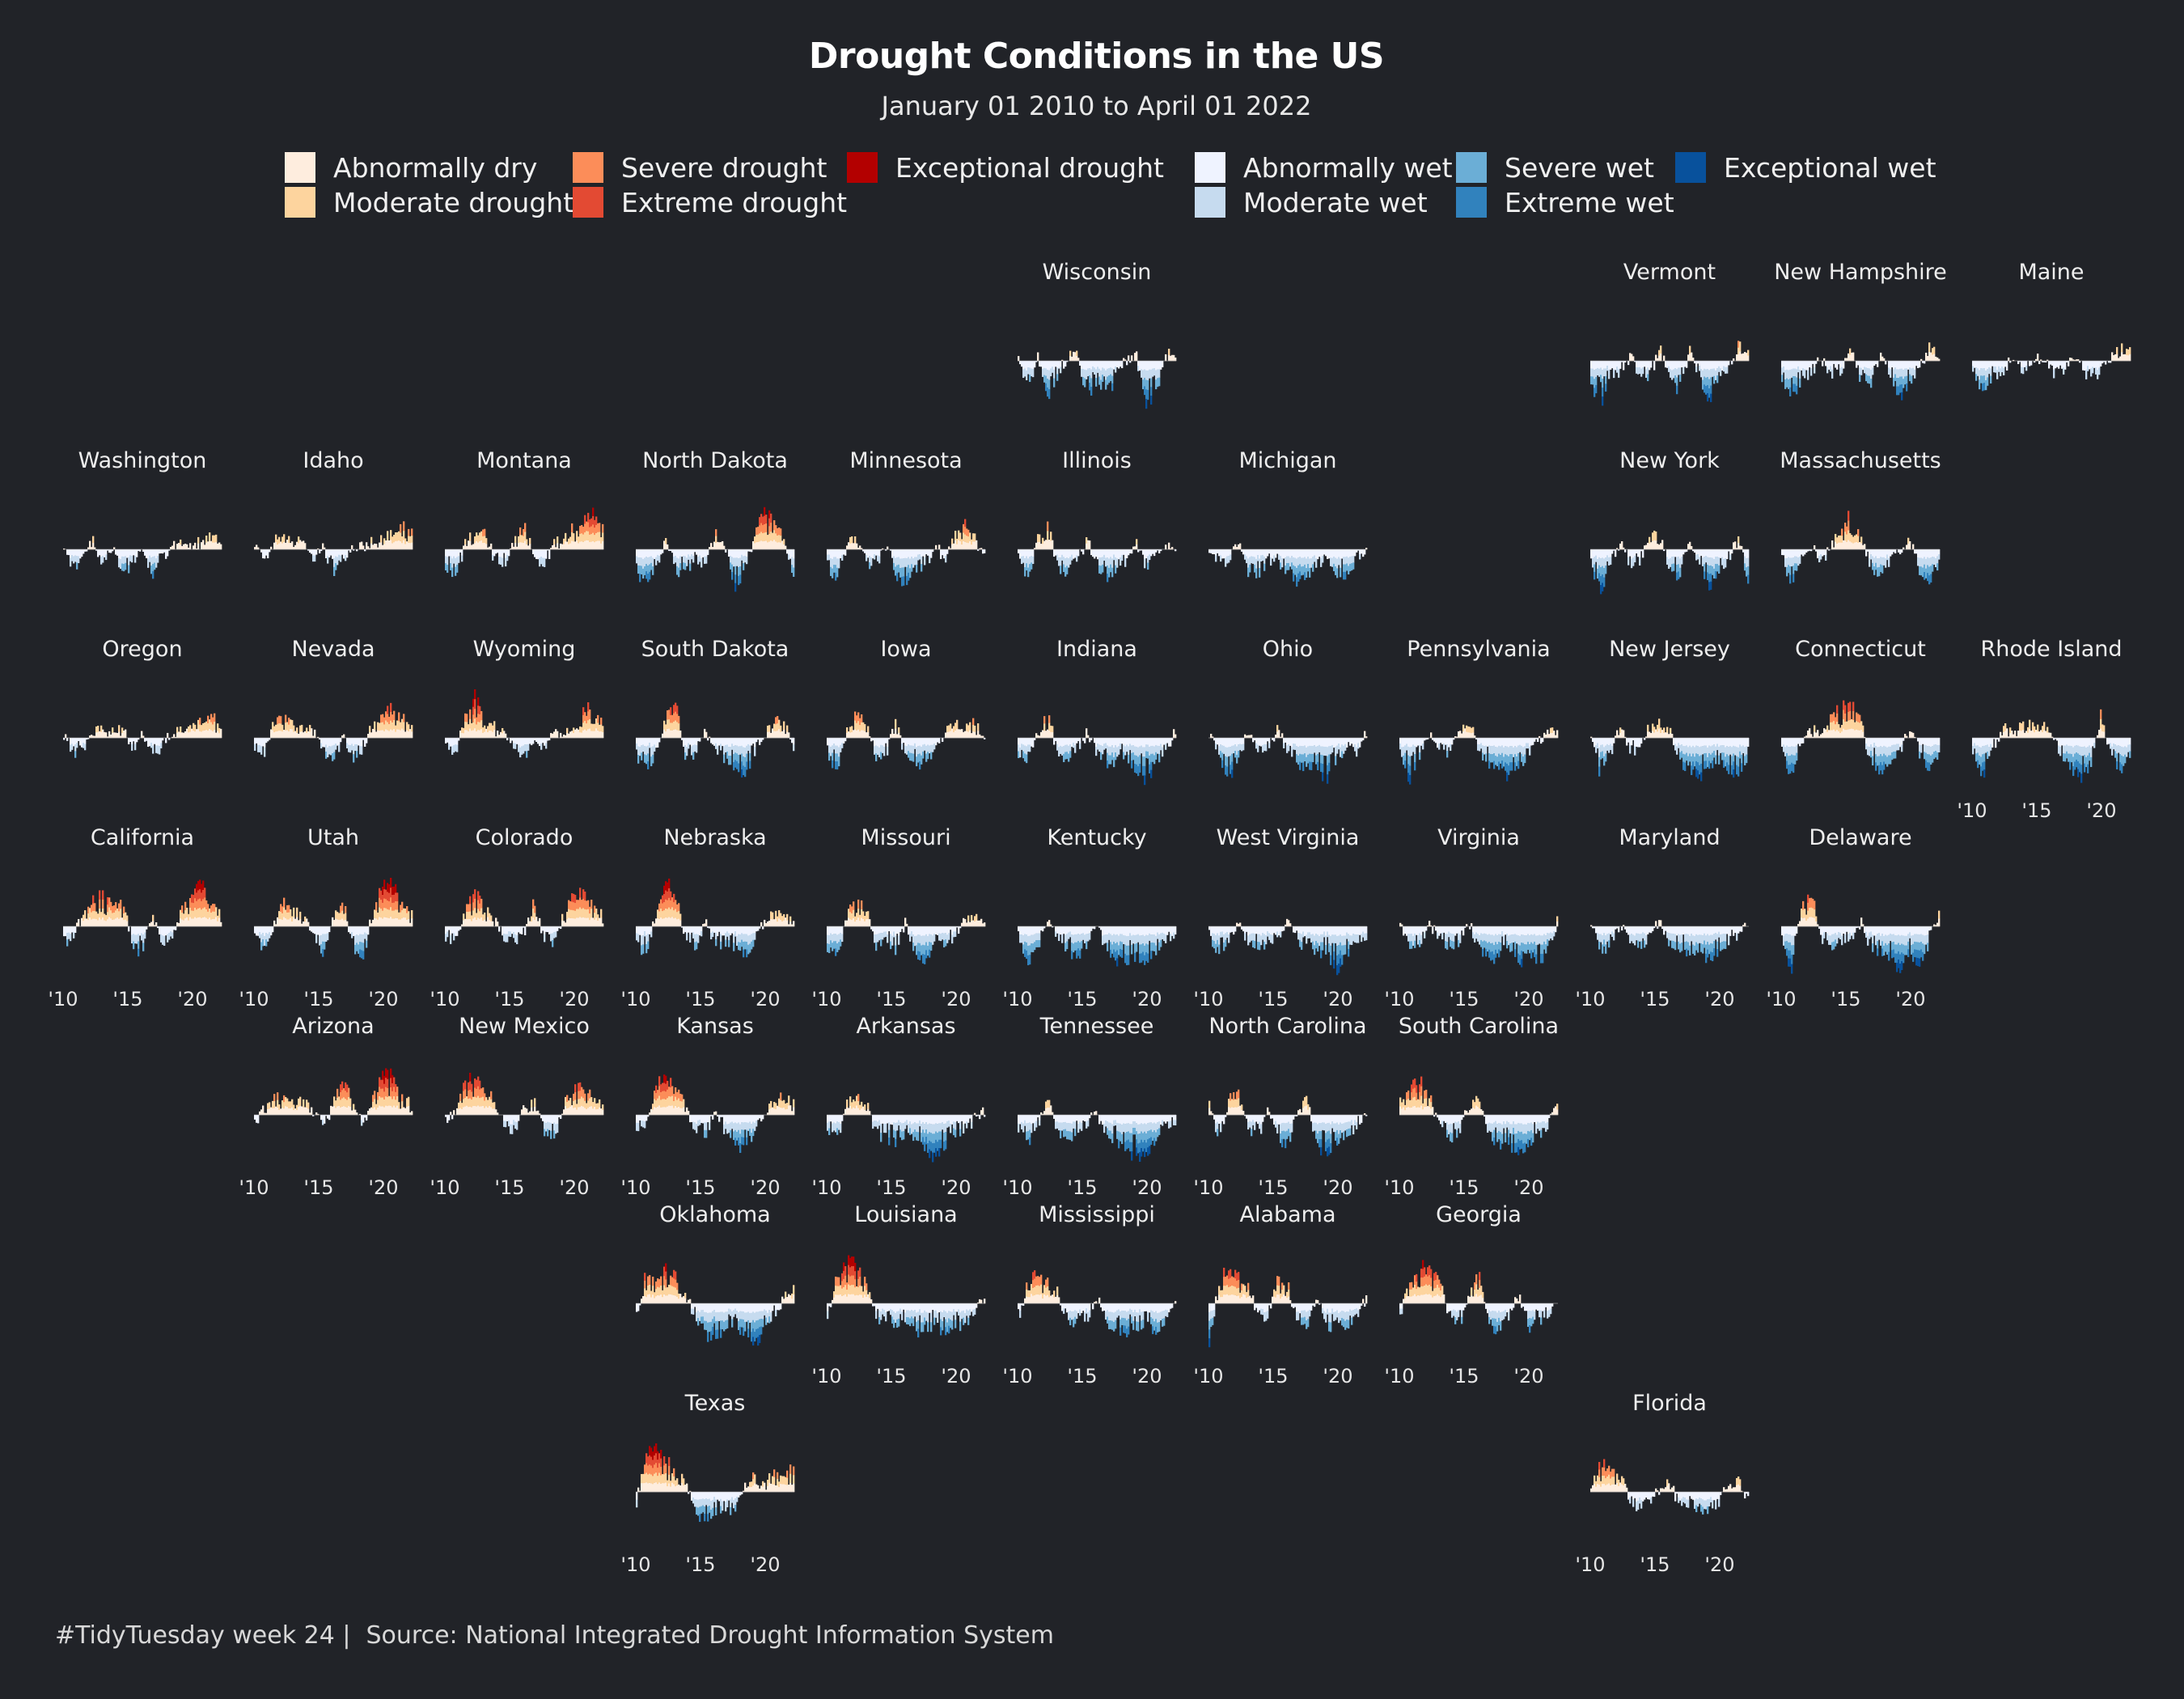 This screenshot has width=2184, height=1699. Describe the element at coordinates (63, 999) in the screenshot. I see `x-tick-label: '10` at that location.